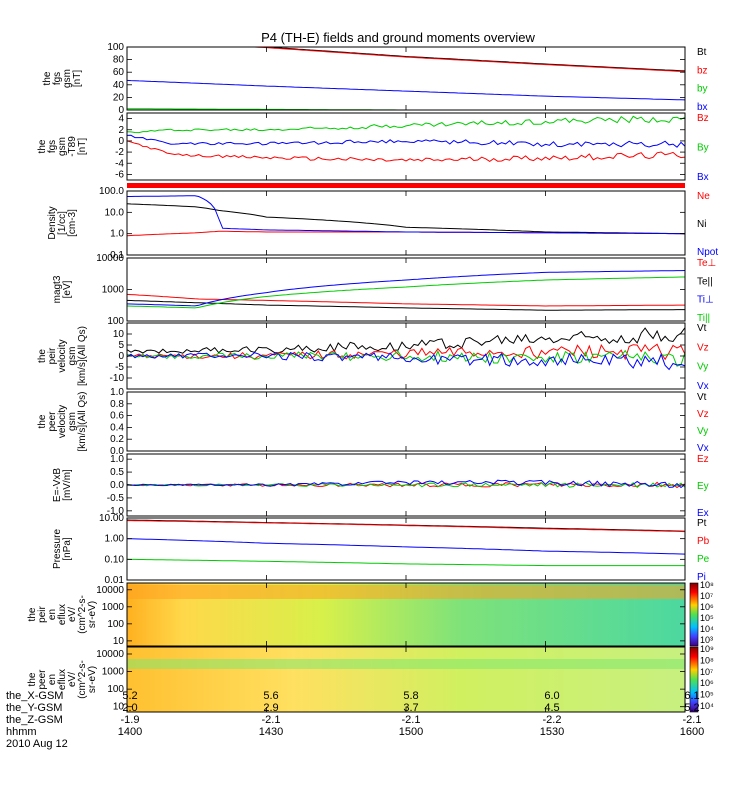 The image size is (750, 800). What do you see at coordinates (552, 708) in the screenshot?
I see `footer-value: 4.5` at bounding box center [552, 708].